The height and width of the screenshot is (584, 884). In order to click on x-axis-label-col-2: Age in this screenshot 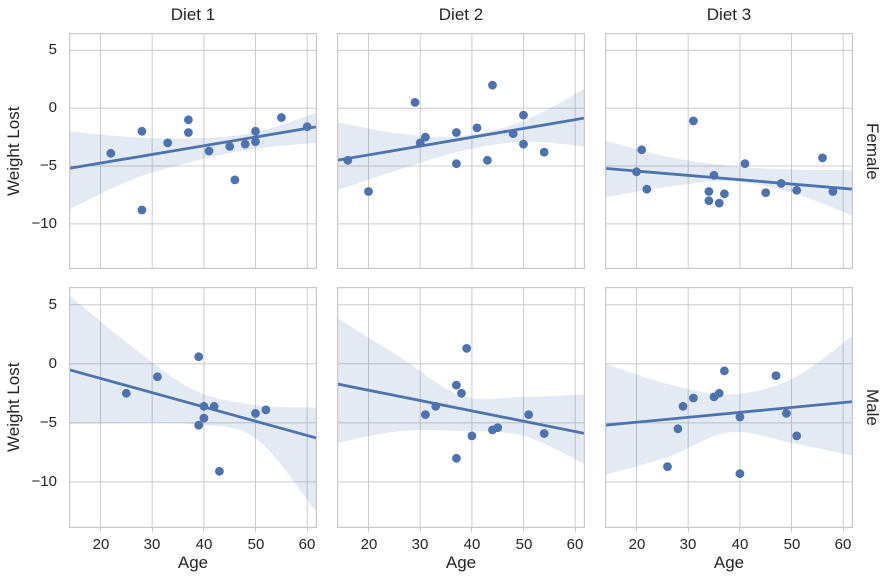, I will do `click(461, 562)`.